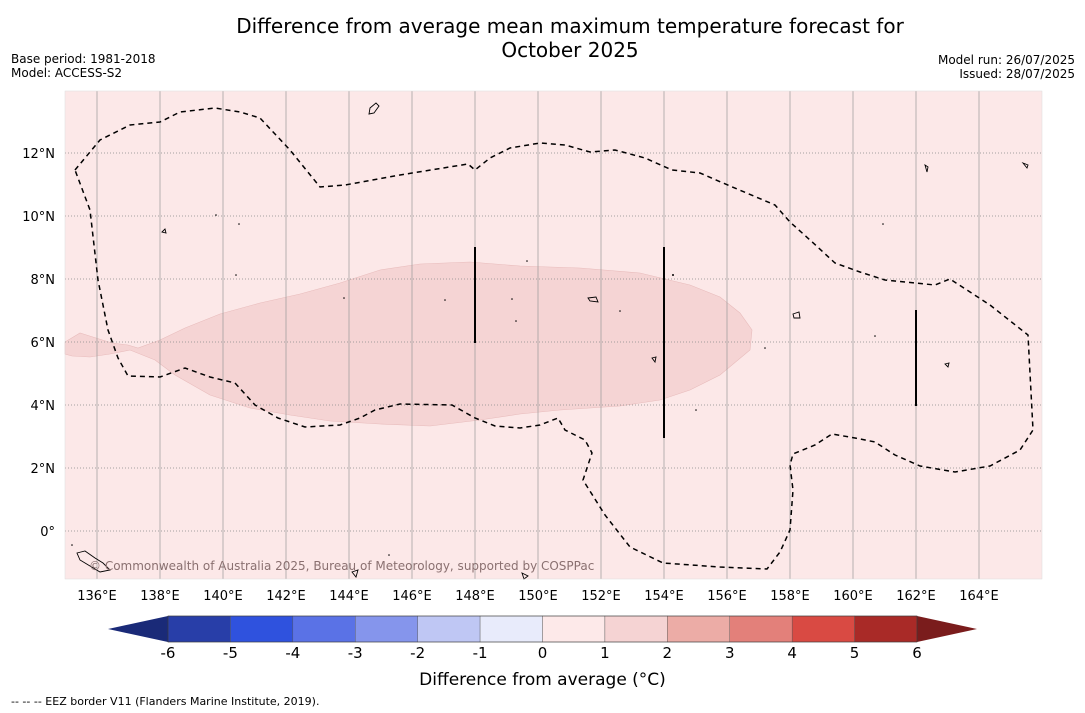  What do you see at coordinates (286, 596) in the screenshot?
I see `lon-label: 142°E` at bounding box center [286, 596].